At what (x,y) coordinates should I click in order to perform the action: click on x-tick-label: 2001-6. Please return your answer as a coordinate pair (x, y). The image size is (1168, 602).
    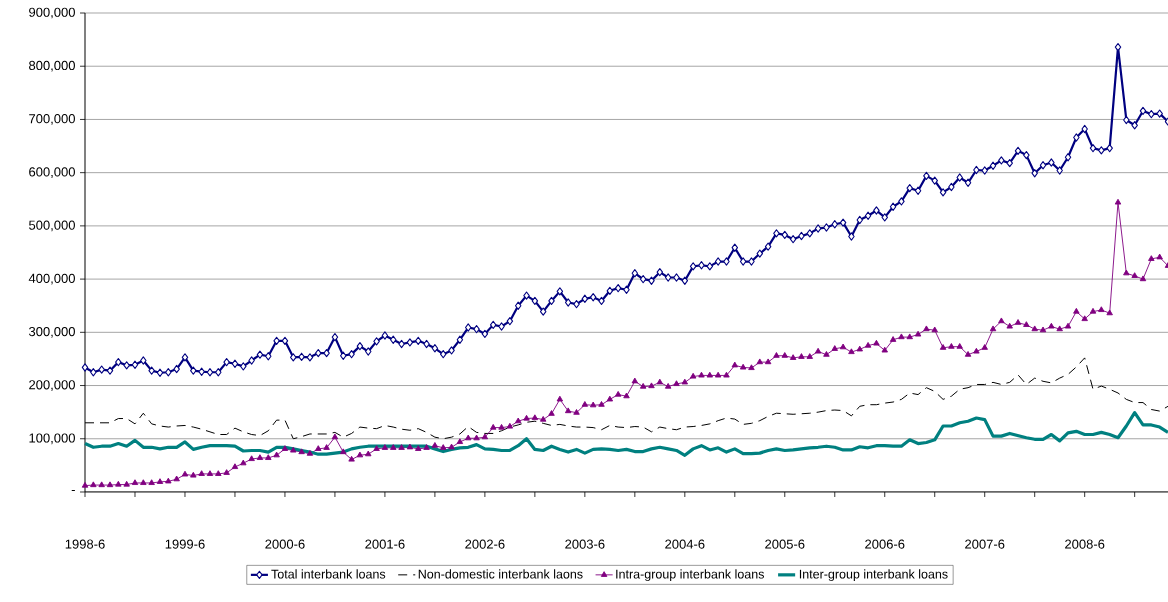
    Looking at the image, I should click on (385, 544).